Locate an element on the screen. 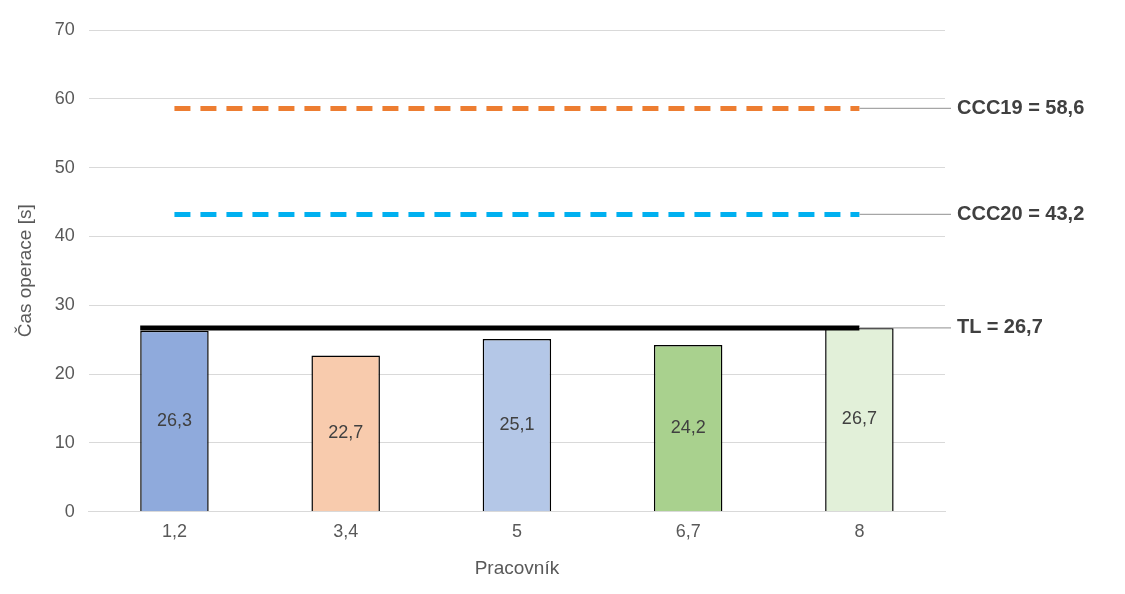  y-tick-label: 30 is located at coordinates (64, 304).